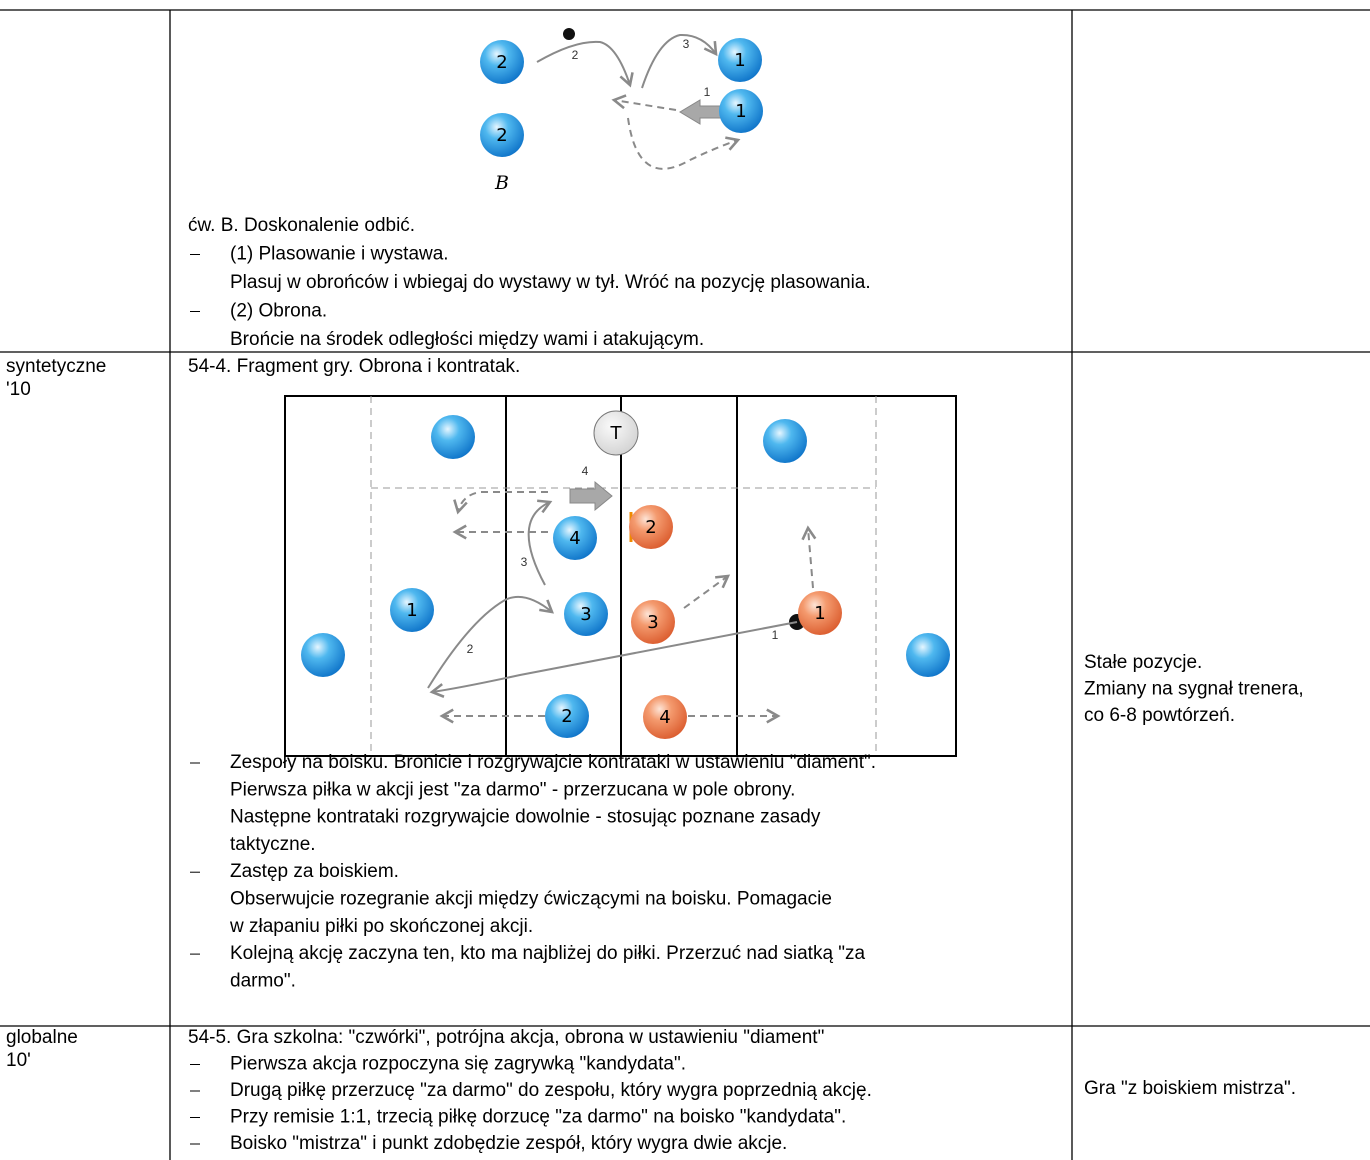  I want to click on exercise-line: taktyczne., so click(273, 844).